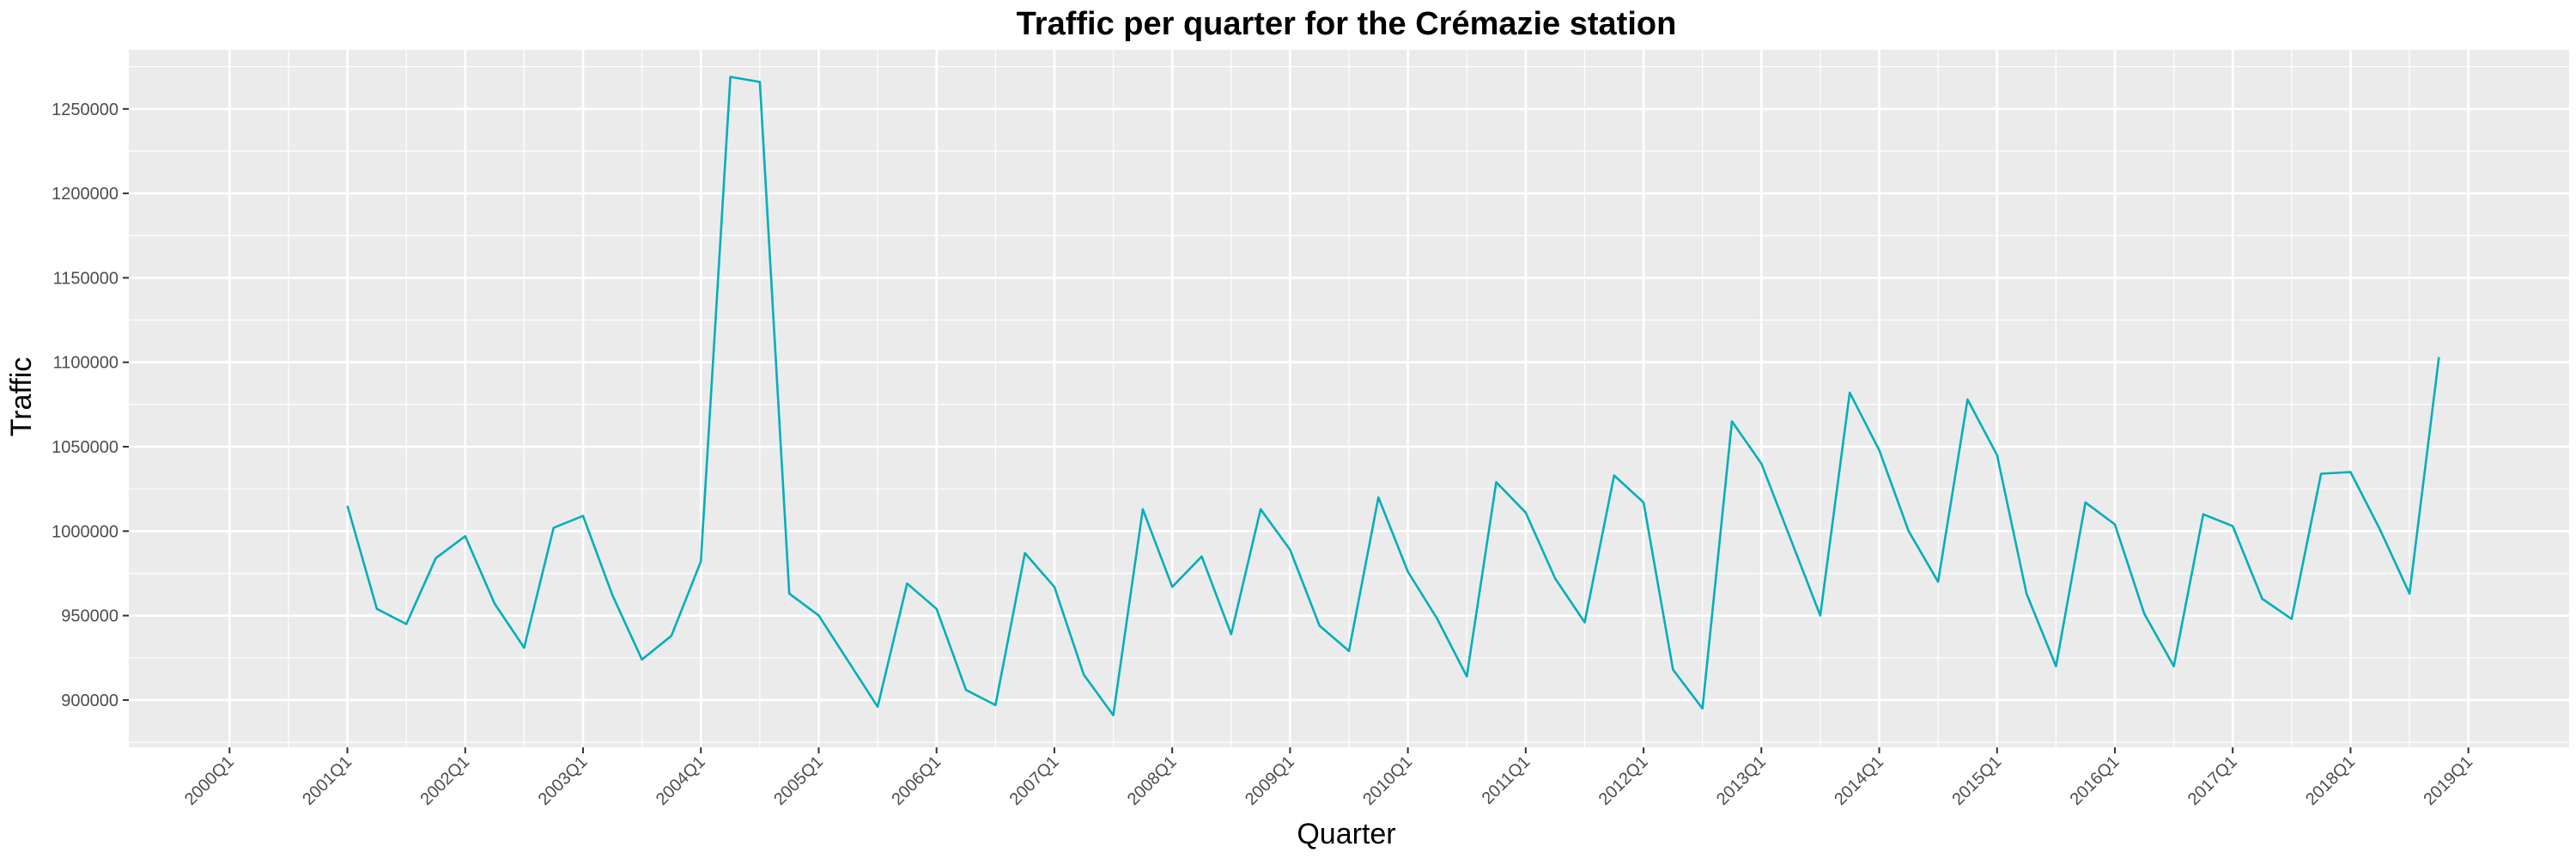 The width and height of the screenshot is (2576, 859). I want to click on x-axis-title: Quarter, so click(1346, 834).